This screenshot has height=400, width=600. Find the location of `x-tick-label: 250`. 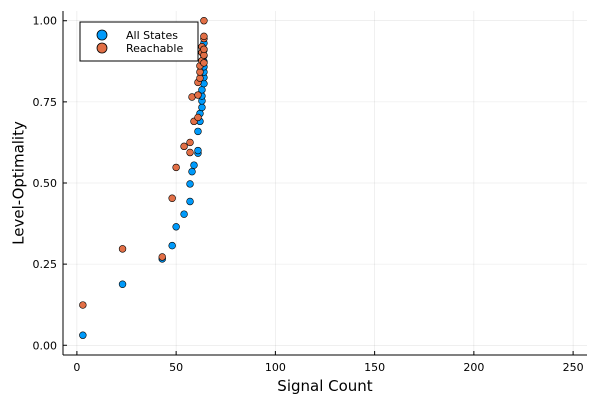

x-tick-label: 250 is located at coordinates (573, 367).